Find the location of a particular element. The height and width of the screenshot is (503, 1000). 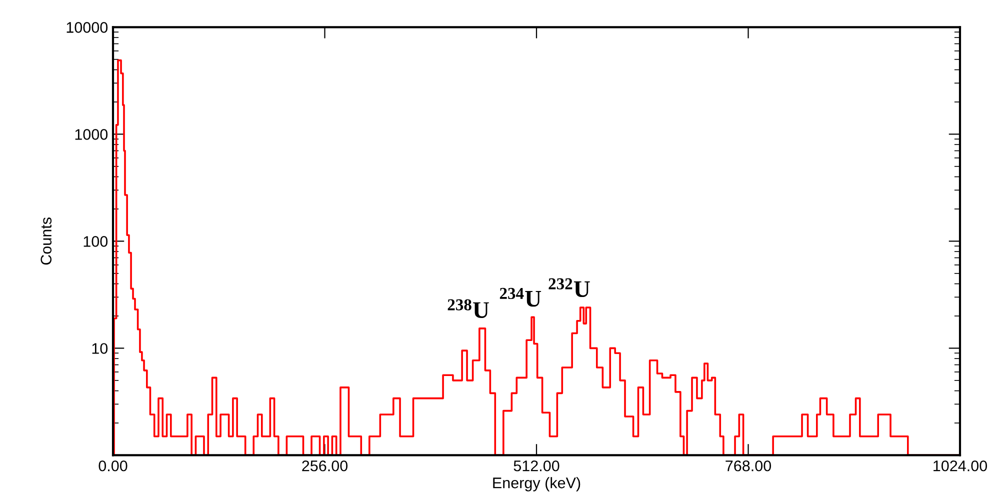

y-tick-label: 1000 is located at coordinates (91, 134).